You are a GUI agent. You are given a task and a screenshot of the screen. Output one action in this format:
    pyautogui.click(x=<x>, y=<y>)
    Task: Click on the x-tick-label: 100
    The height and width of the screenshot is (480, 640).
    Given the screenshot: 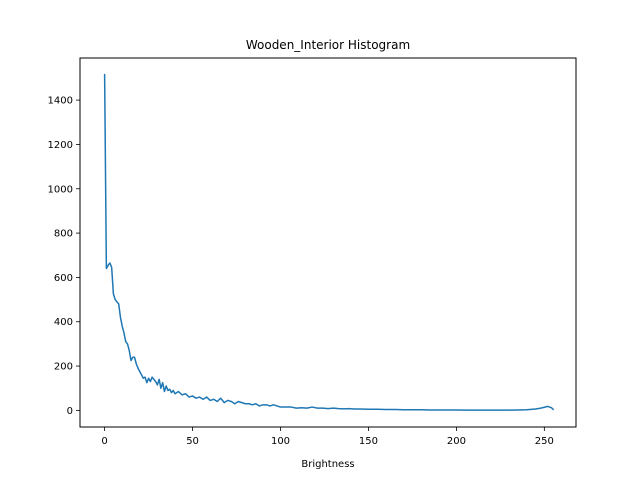 What is the action you would take?
    pyautogui.click(x=280, y=441)
    